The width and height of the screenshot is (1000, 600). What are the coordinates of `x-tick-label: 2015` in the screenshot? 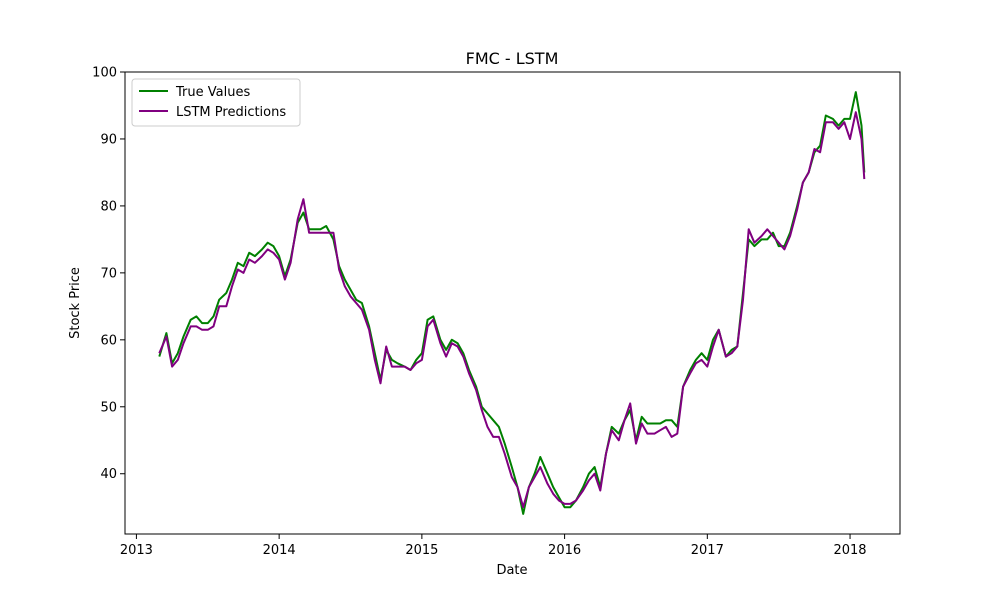 It's located at (421, 550).